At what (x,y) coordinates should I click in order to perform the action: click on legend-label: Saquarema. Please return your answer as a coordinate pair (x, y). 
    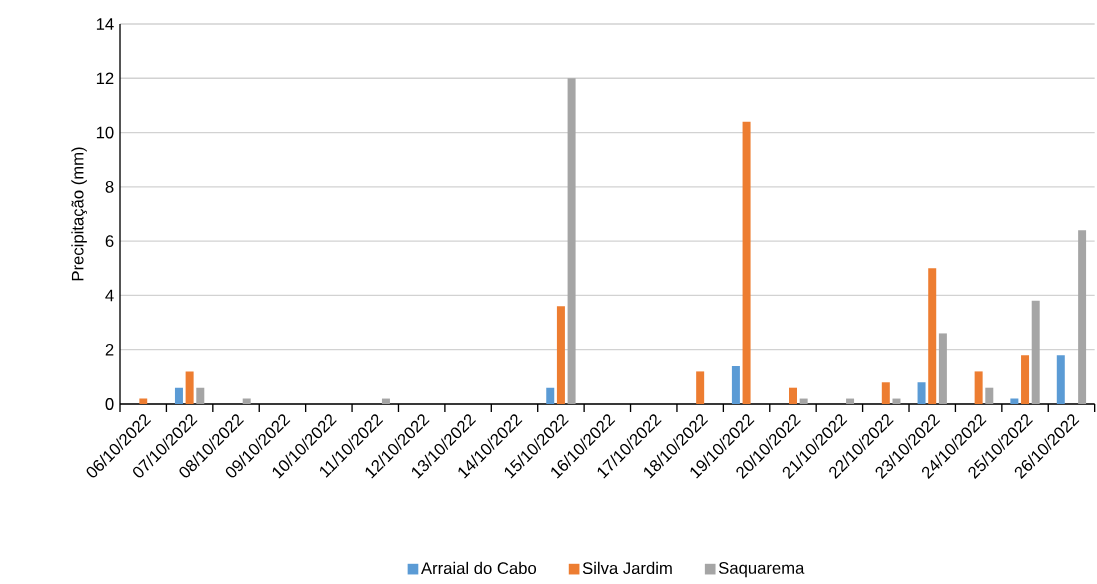
    Looking at the image, I should click on (761, 570).